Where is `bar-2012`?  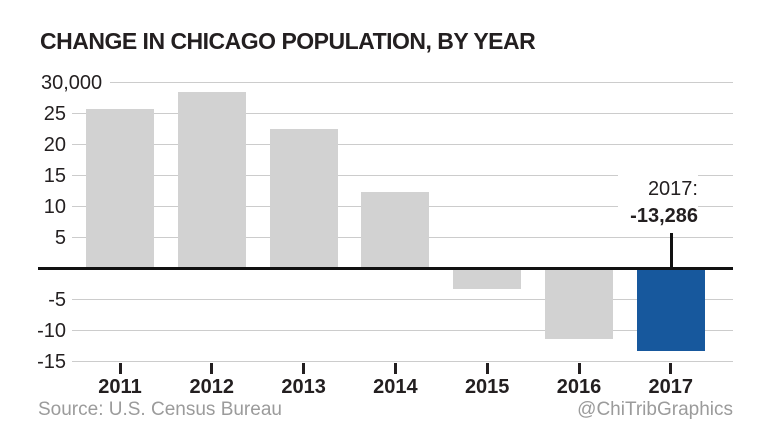
bar-2012 is located at coordinates (211, 180).